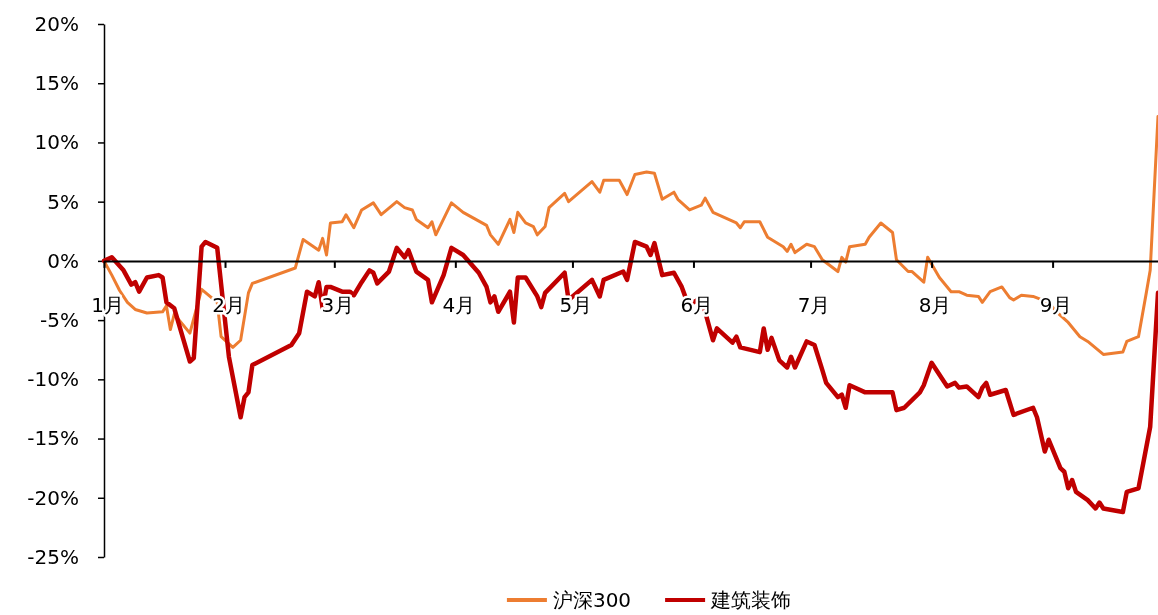 The image size is (1158, 615). Describe the element at coordinates (56, 142) in the screenshot. I see `y-tick-label: 10%` at that location.